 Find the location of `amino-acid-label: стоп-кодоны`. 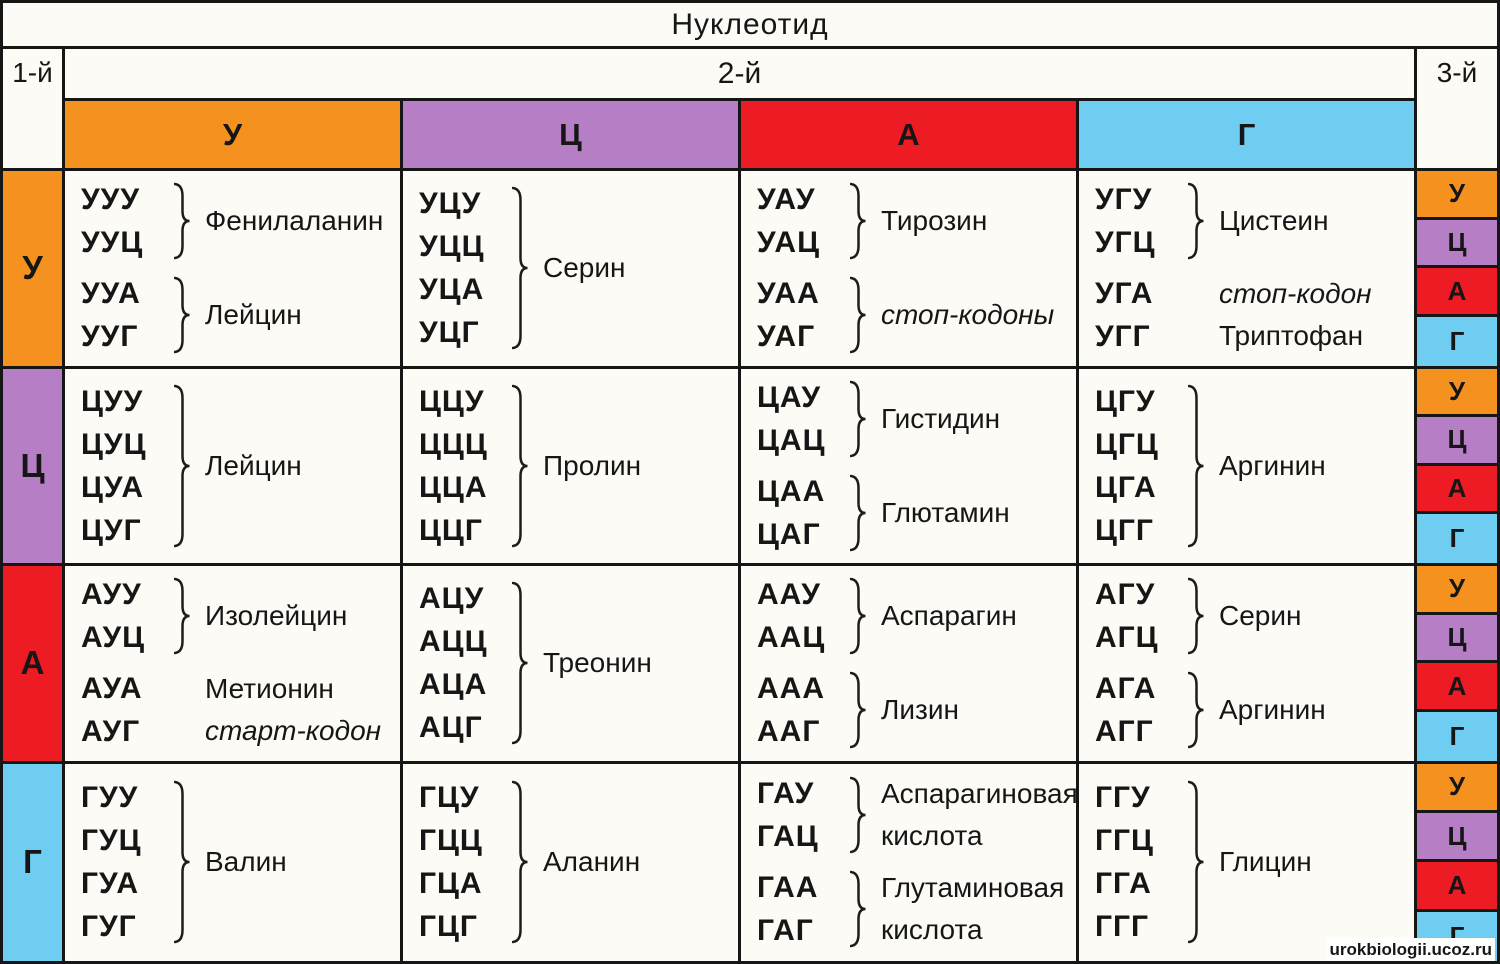

amino-acid-label: стоп-кодоны is located at coordinates (968, 315).